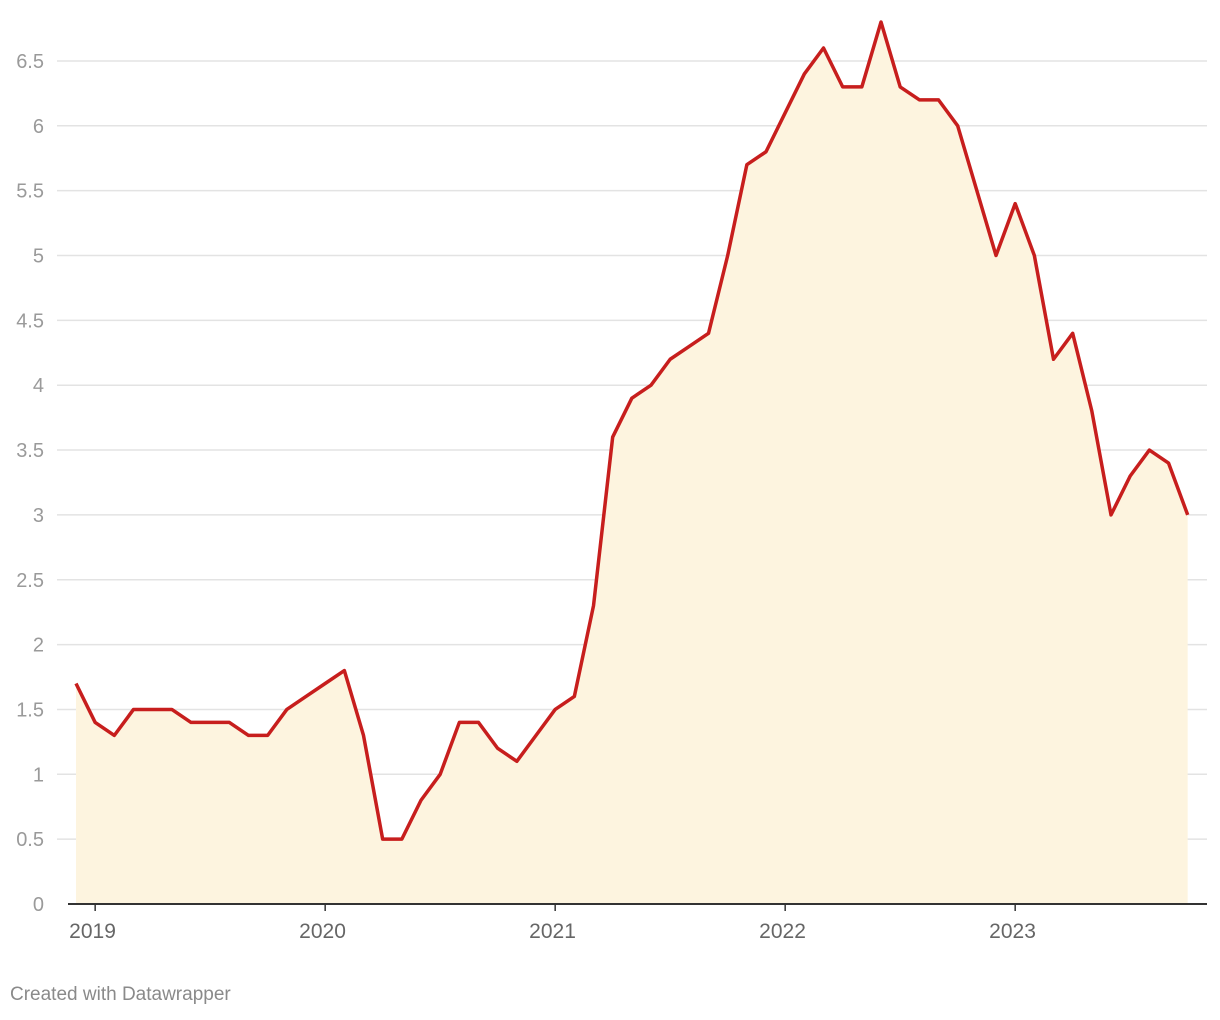 This screenshot has height=1020, width=1220. I want to click on y-tick-label: 2.5, so click(30, 581).